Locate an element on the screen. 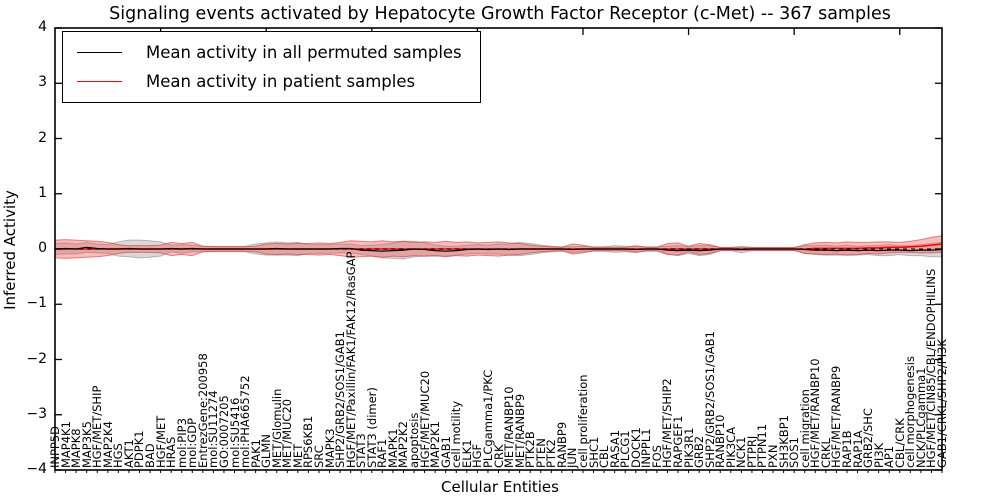 Image resolution: width=1000 pixels, height=500 pixels. permuted-line-swatch is located at coordinates (99, 52).